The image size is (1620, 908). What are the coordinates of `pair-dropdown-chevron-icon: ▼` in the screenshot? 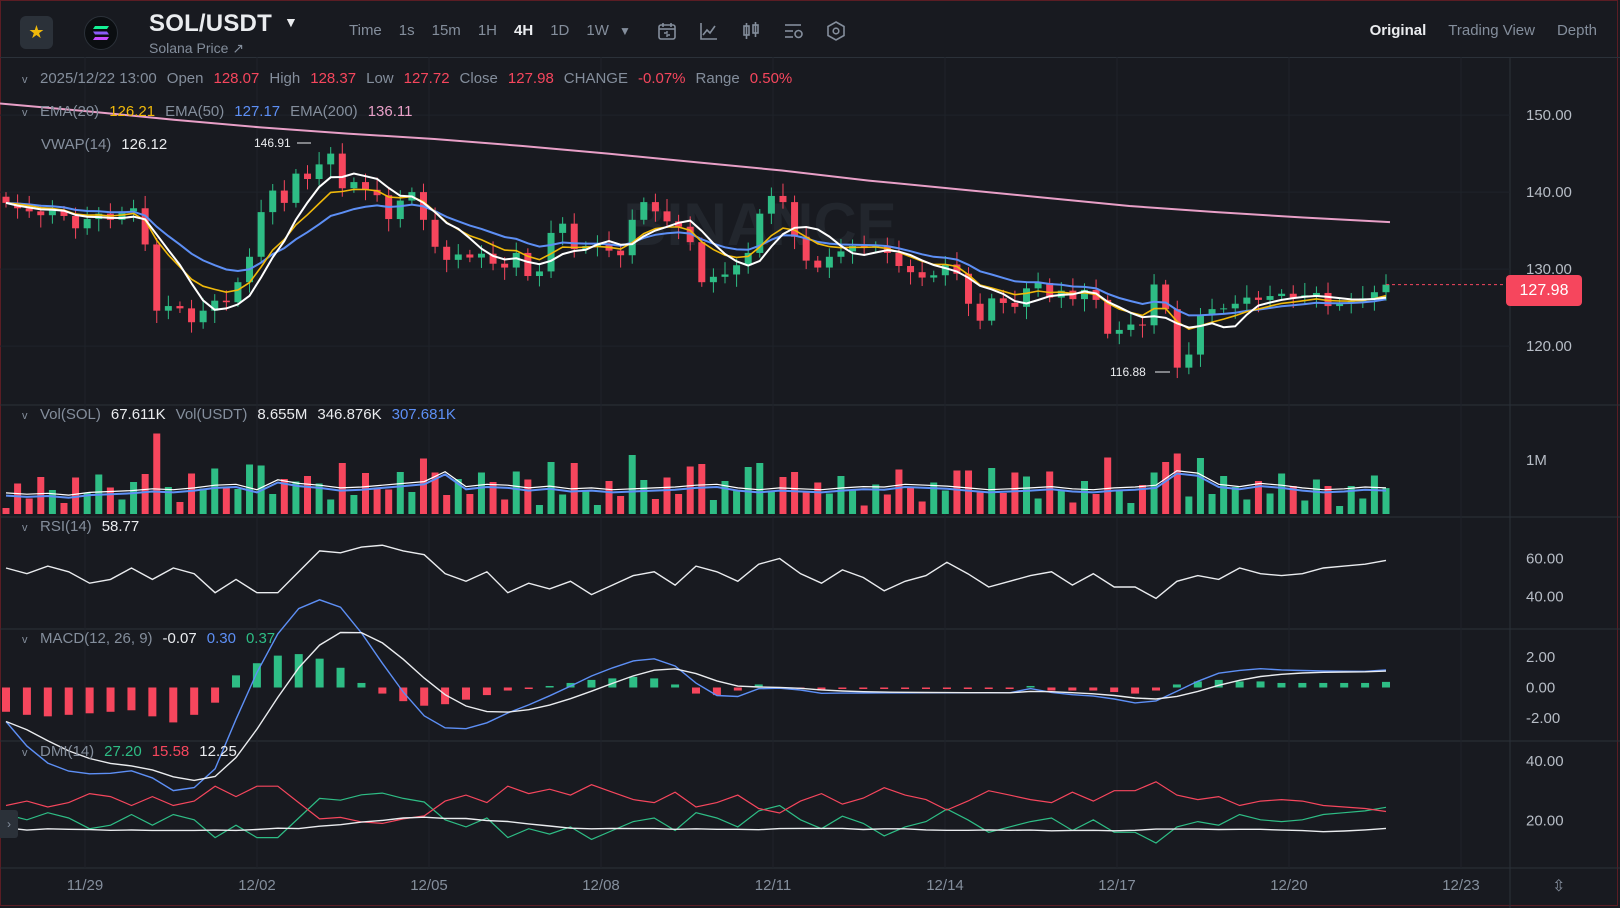 It's located at (291, 22).